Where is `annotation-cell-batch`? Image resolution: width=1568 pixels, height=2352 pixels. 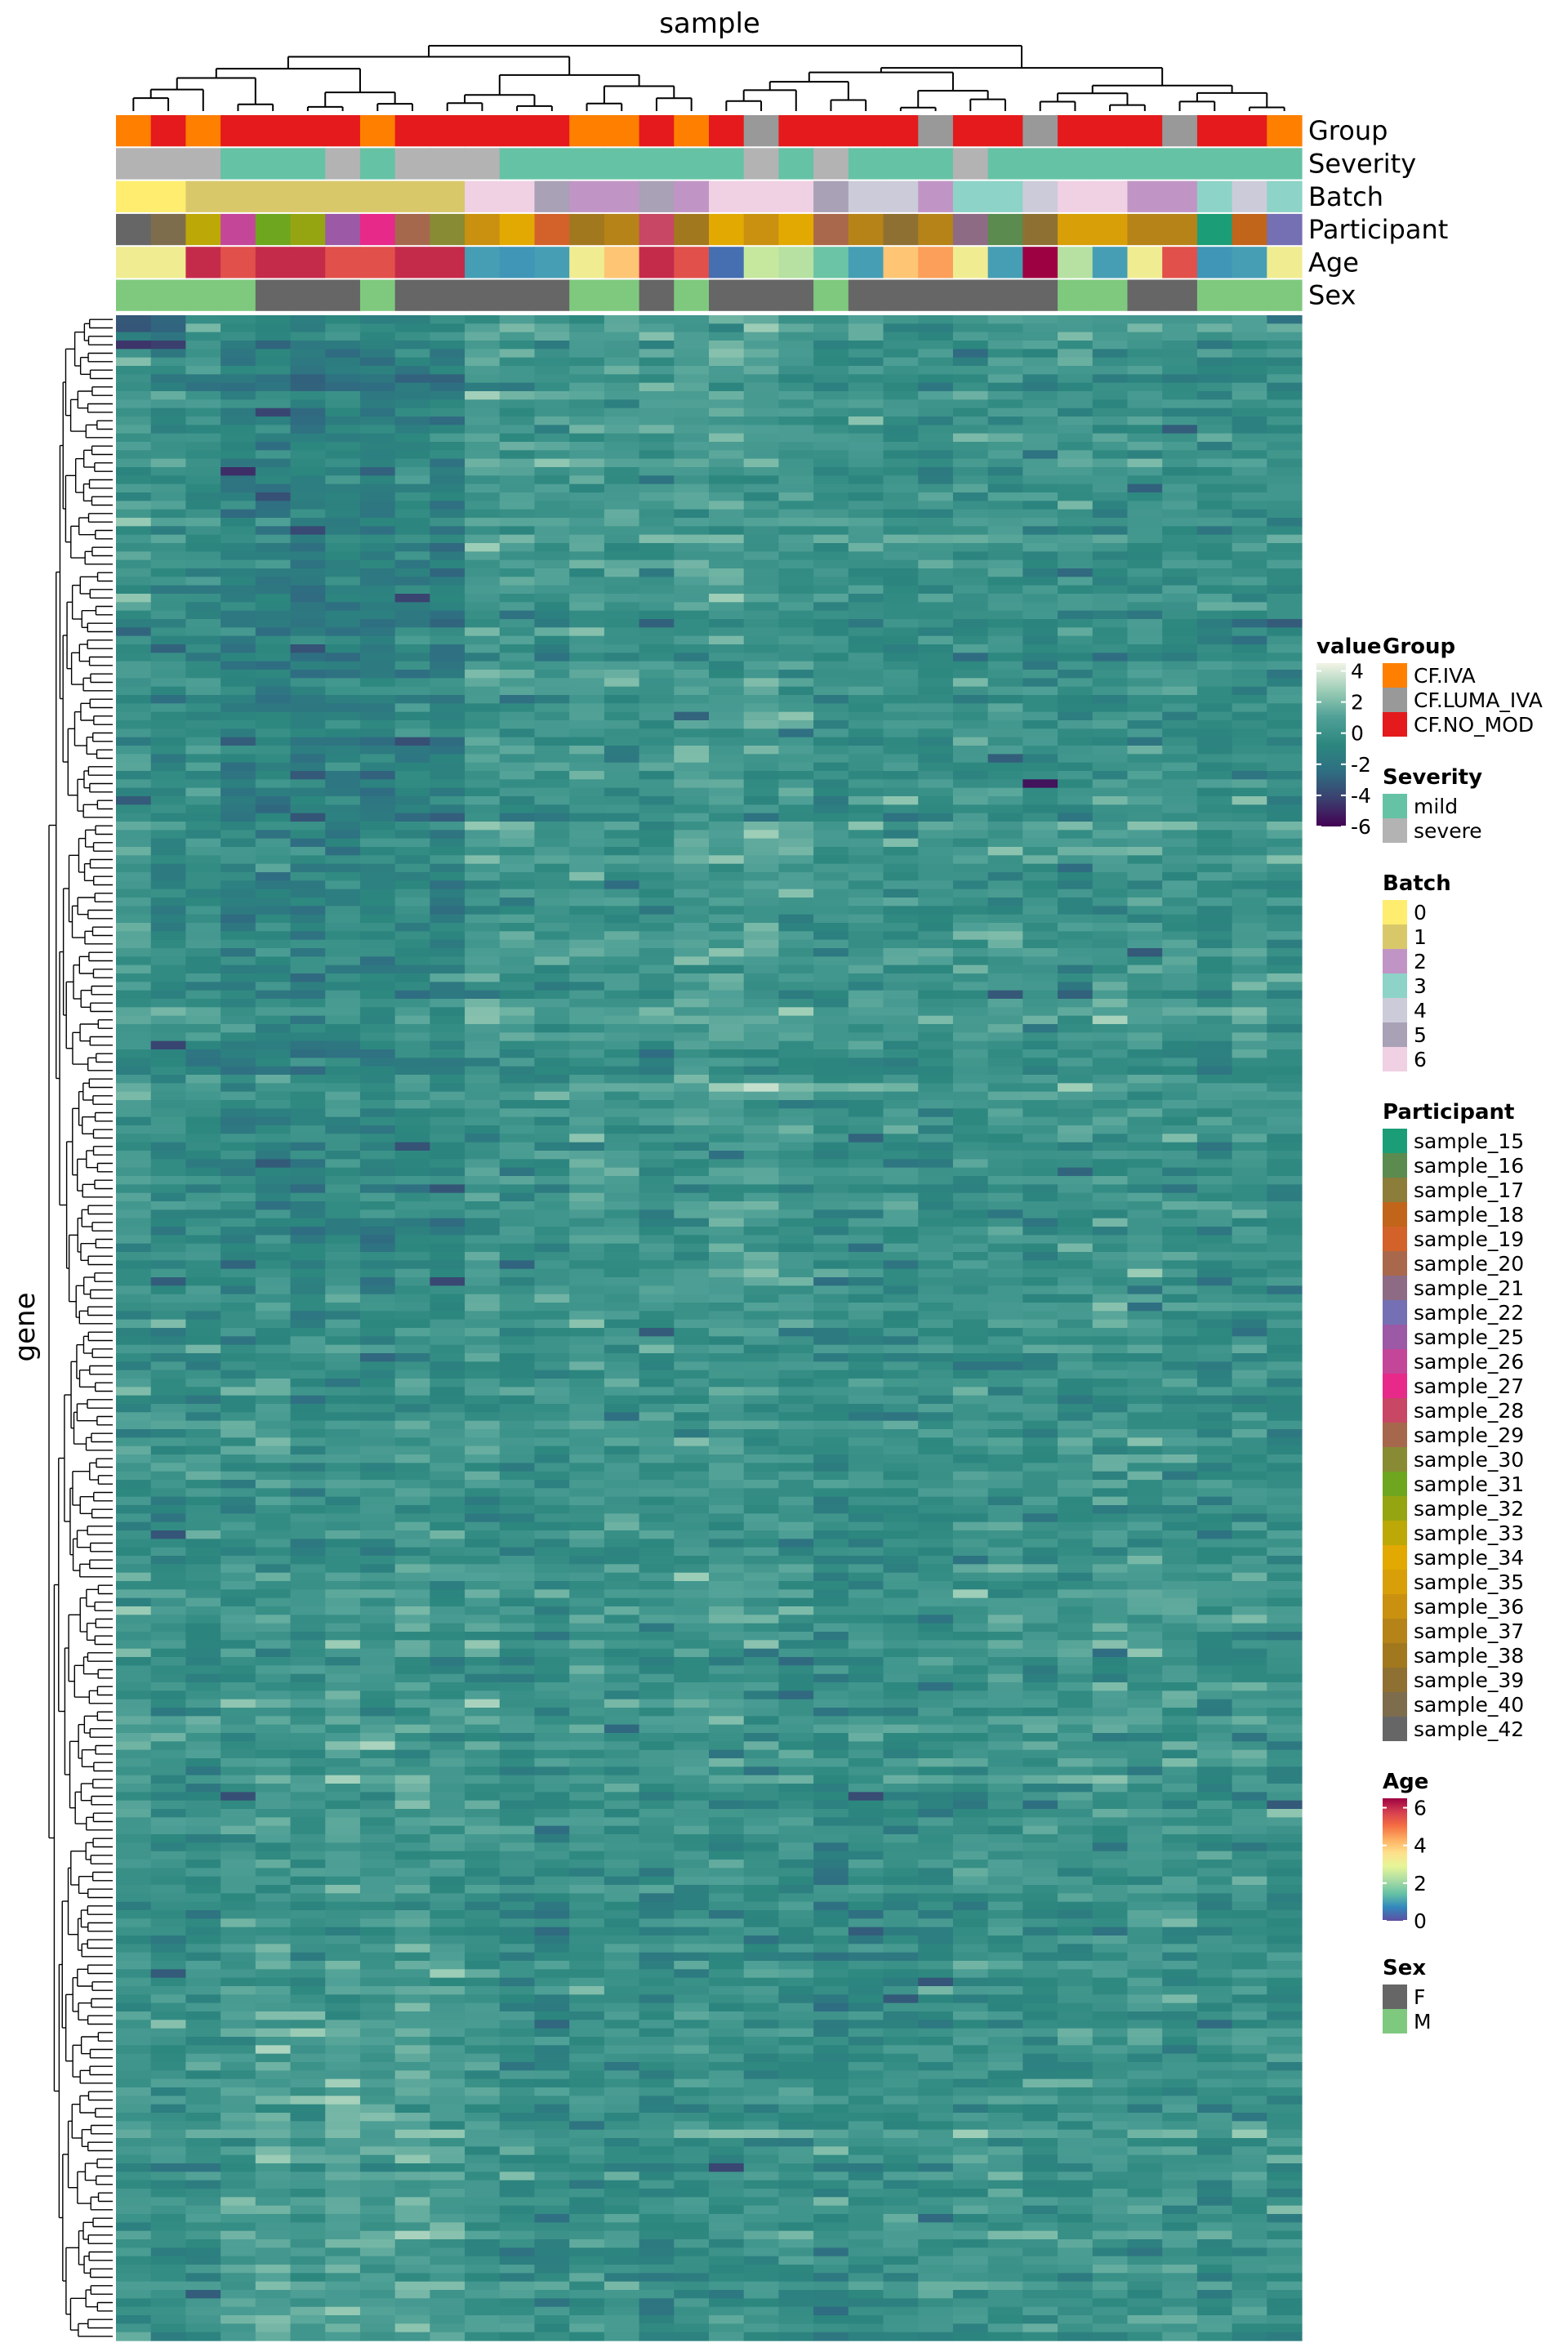 annotation-cell-batch is located at coordinates (517, 196).